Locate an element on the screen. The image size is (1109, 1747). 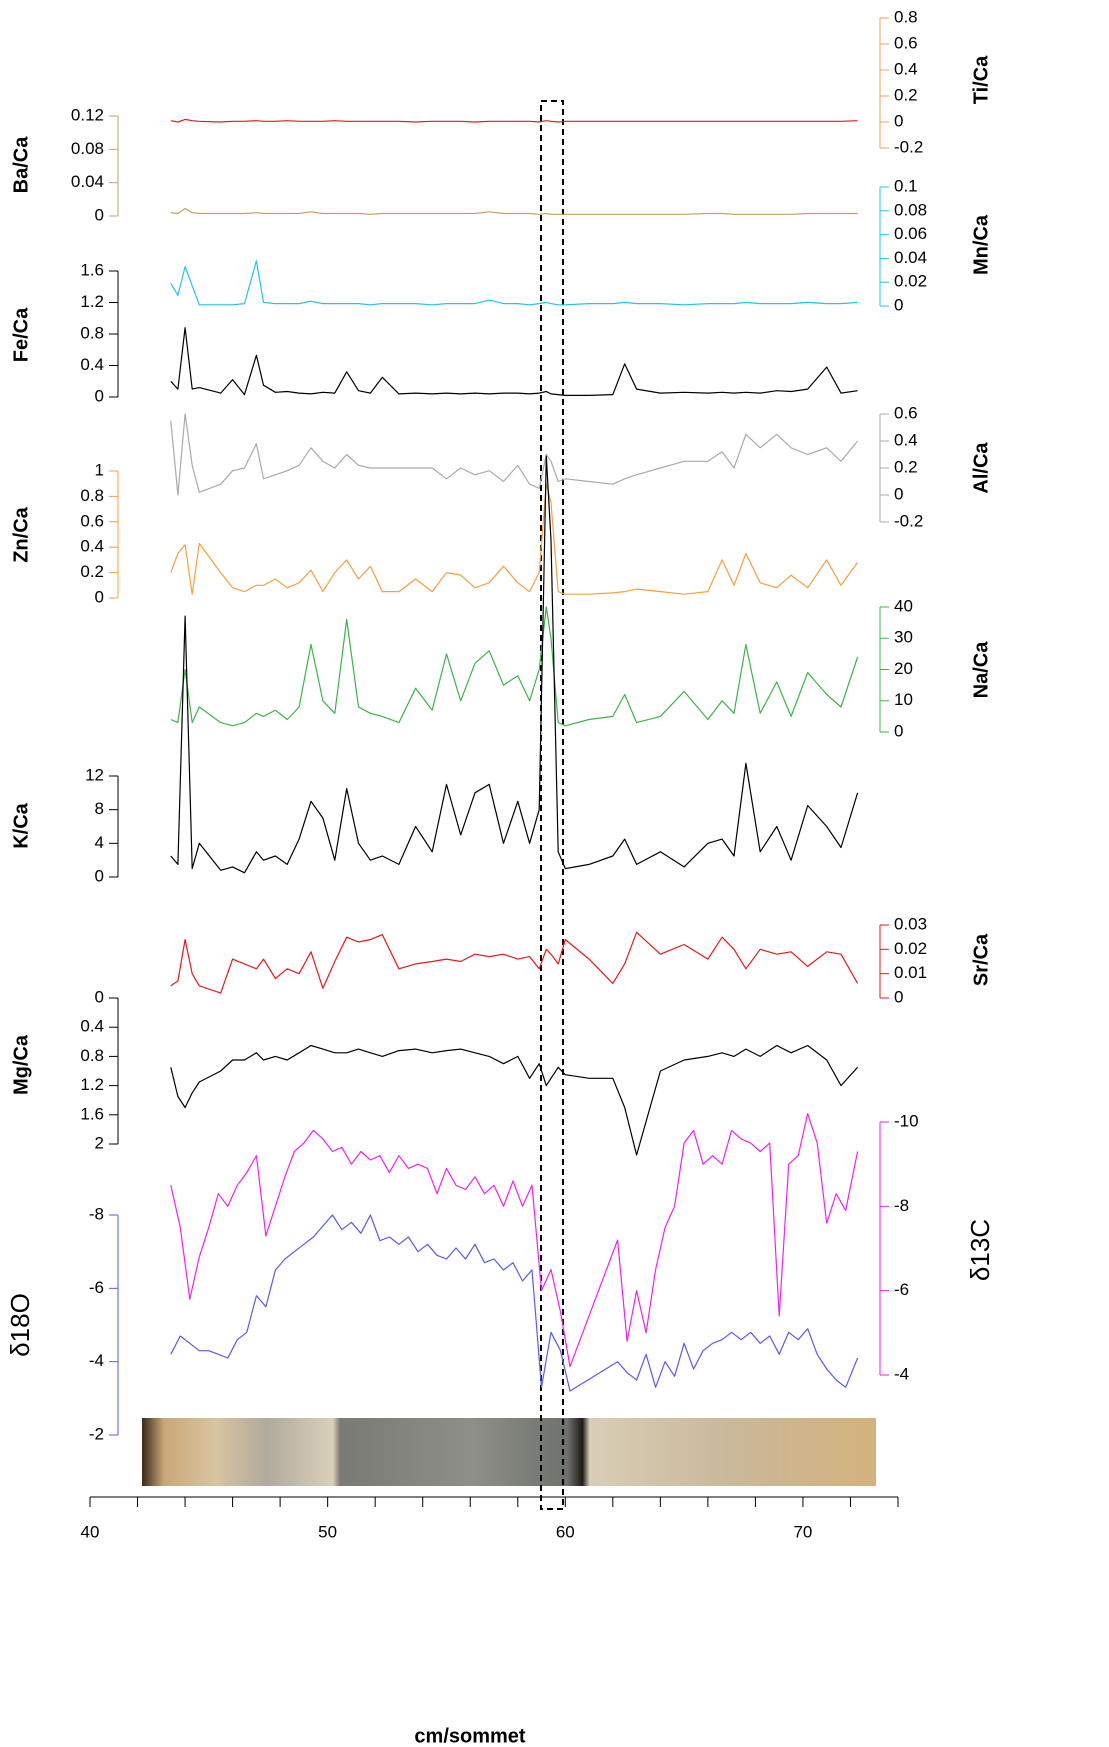
y-axis-title: Ba/Ca is located at coordinates (21, 165).